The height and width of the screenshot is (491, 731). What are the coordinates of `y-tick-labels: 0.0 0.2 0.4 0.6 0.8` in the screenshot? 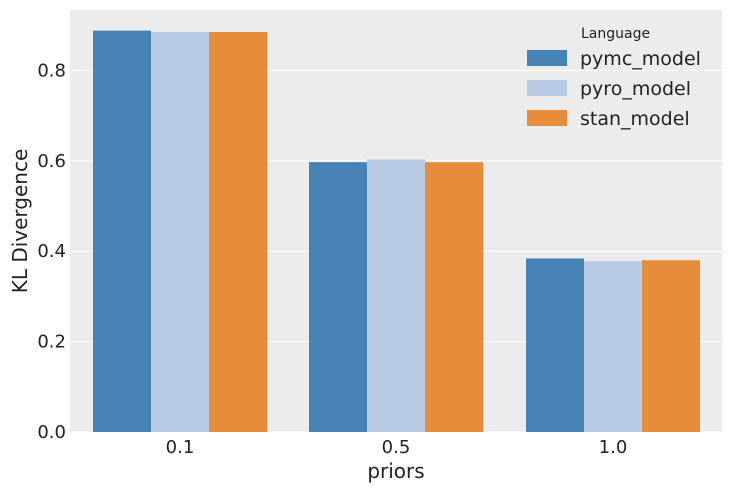 It's located at (51, 251).